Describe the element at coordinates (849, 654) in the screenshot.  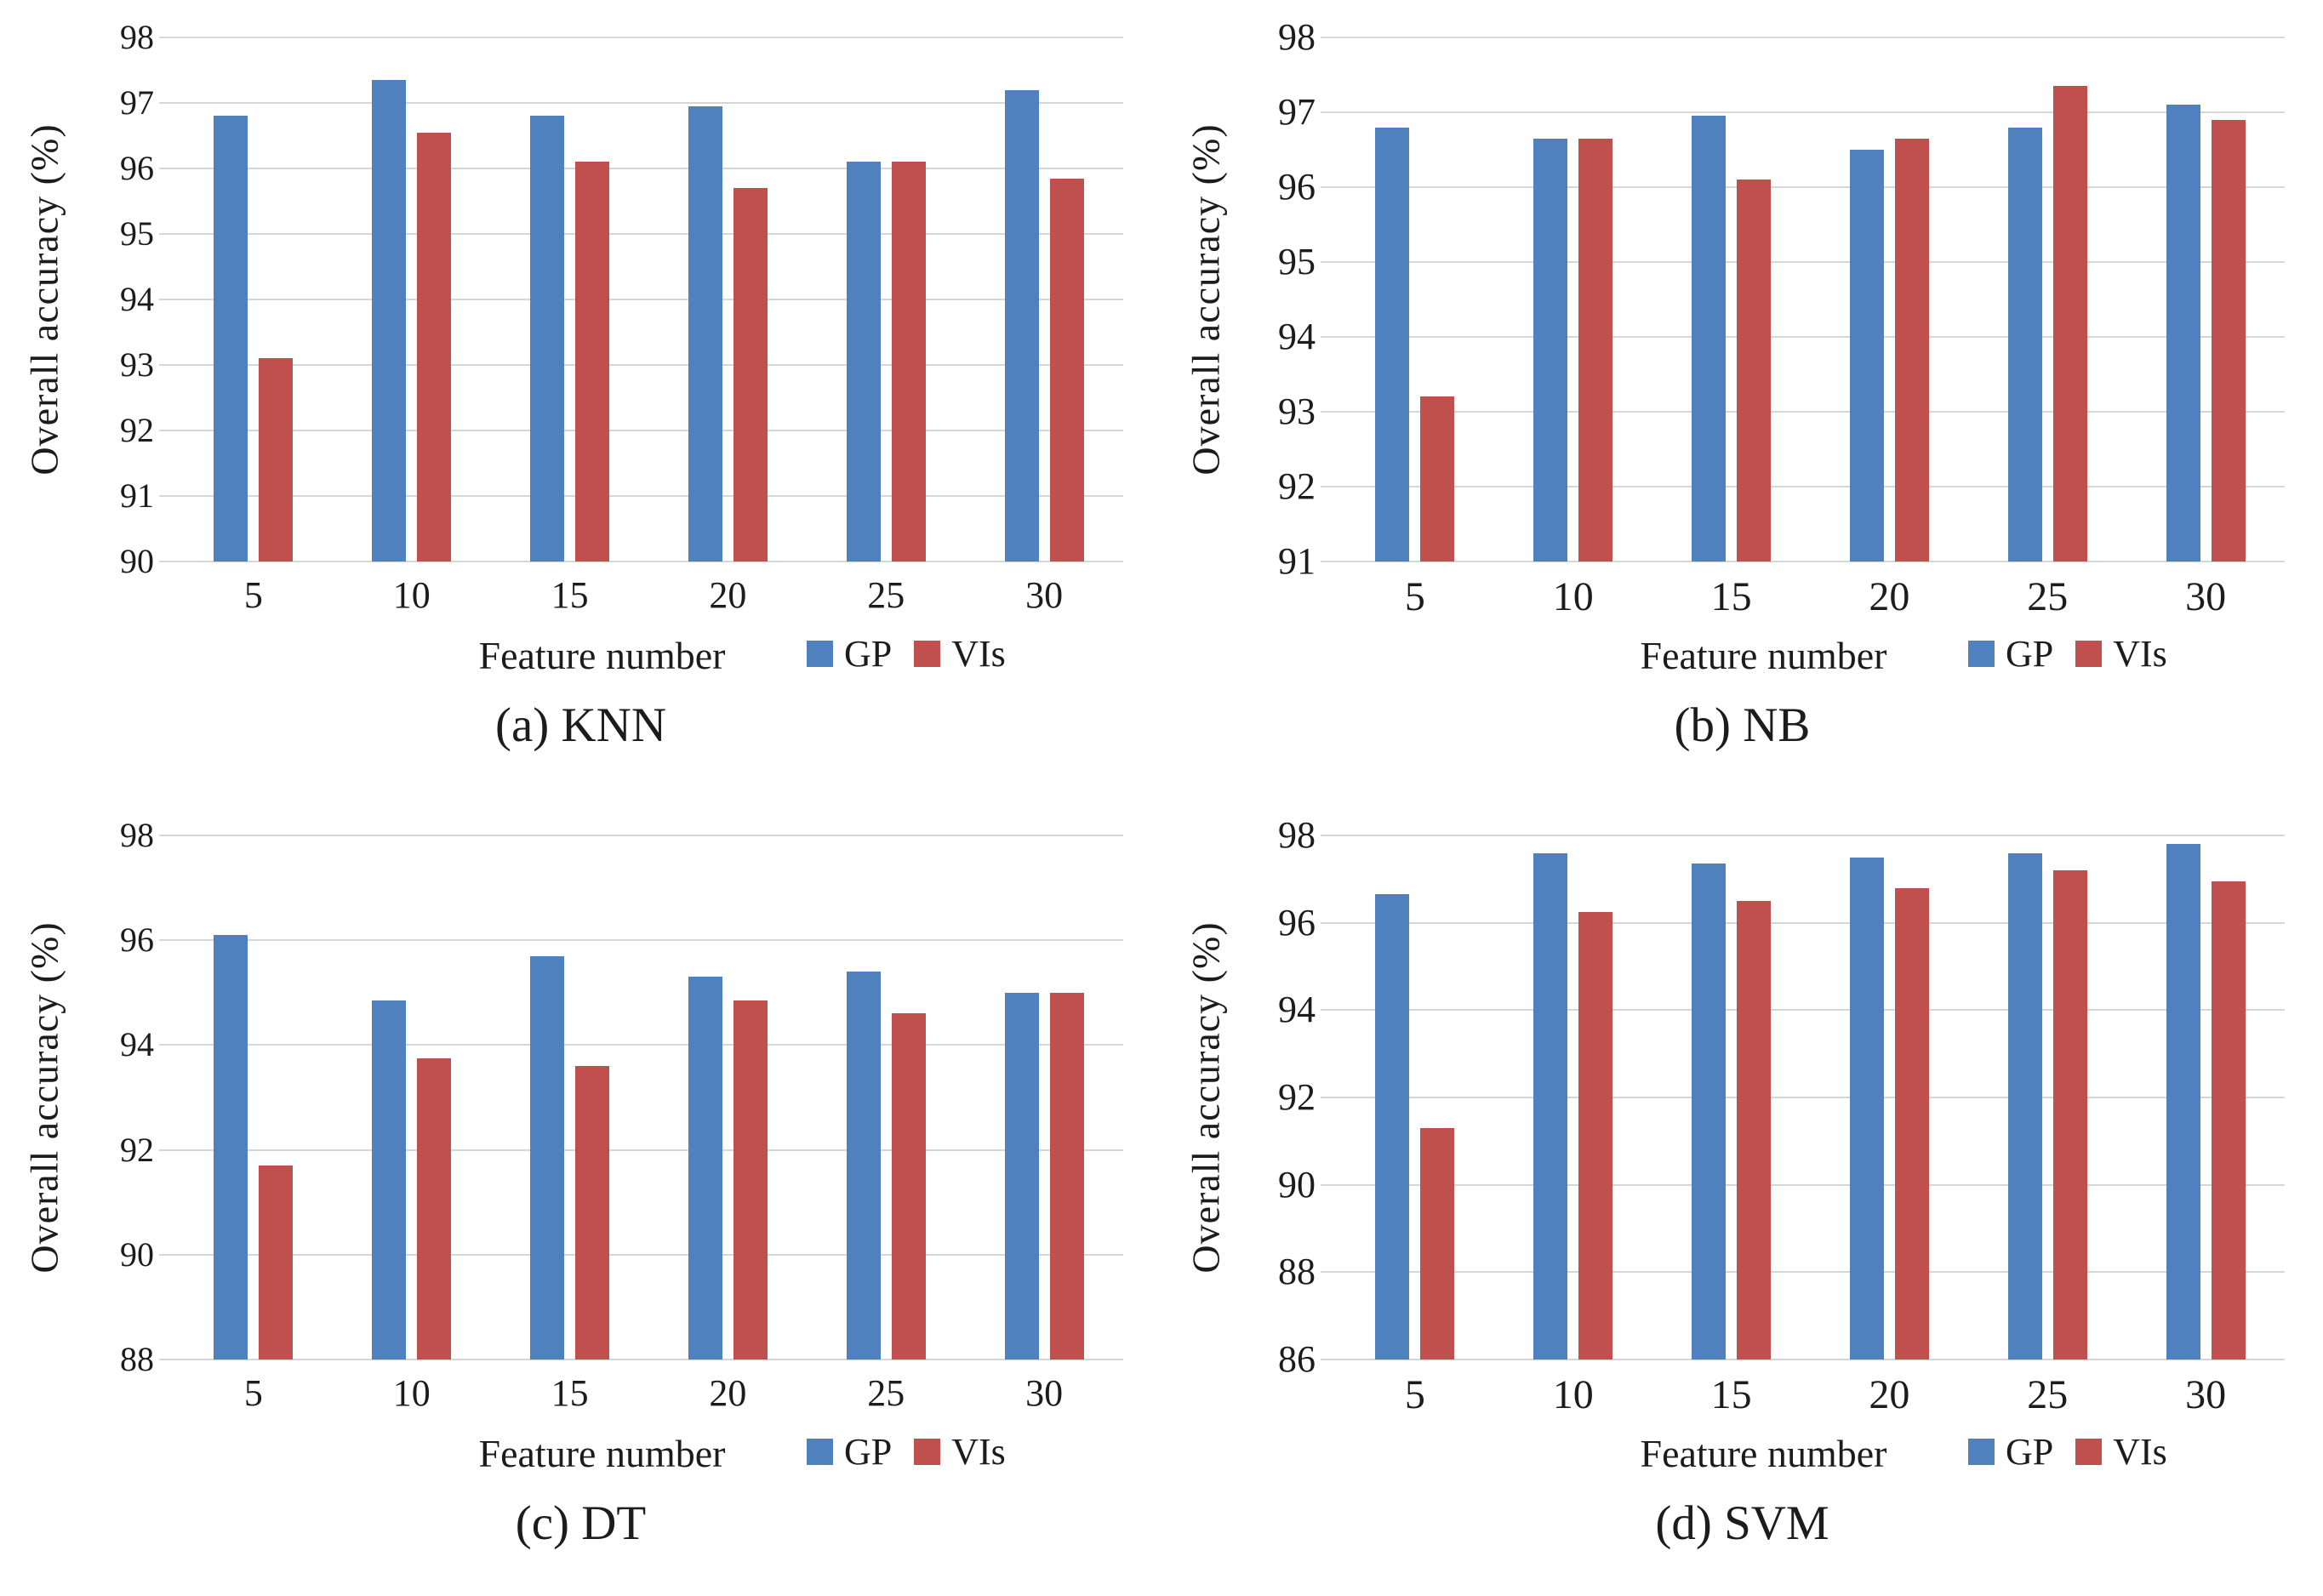
I see `legend-item-gp: GP` at that location.